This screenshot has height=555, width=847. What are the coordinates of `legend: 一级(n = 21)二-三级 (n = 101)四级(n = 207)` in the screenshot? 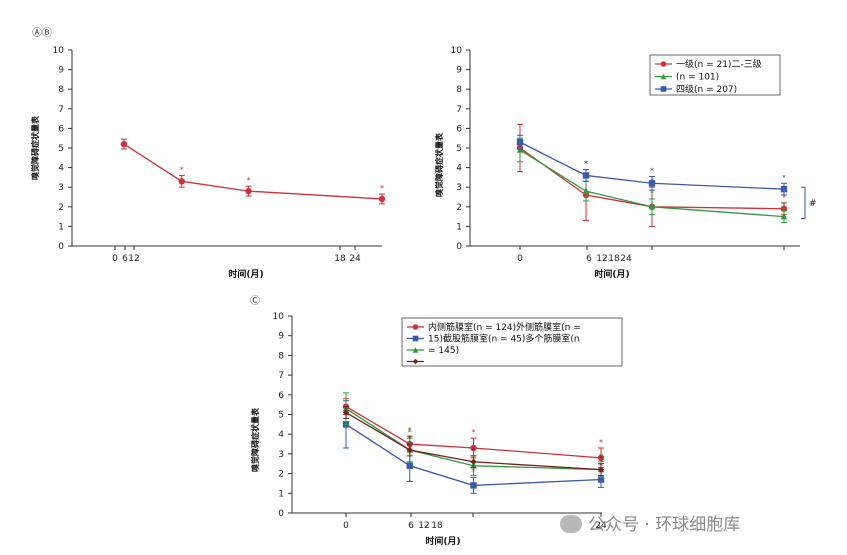 It's located at (715, 75).